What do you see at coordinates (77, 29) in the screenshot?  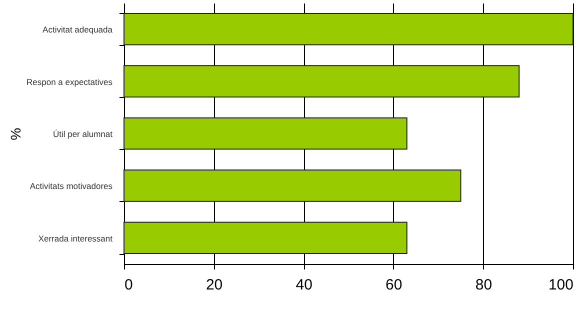 I see `y-tick-label: Activitat adequada` at bounding box center [77, 29].